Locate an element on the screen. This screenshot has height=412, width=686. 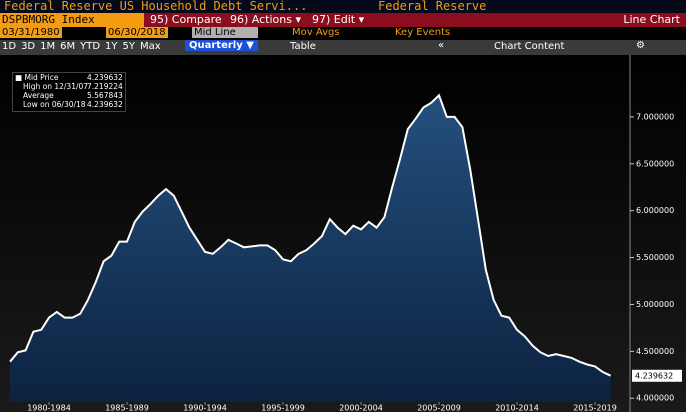
actions-button: 96) Actions ▾ is located at coordinates (265, 19).